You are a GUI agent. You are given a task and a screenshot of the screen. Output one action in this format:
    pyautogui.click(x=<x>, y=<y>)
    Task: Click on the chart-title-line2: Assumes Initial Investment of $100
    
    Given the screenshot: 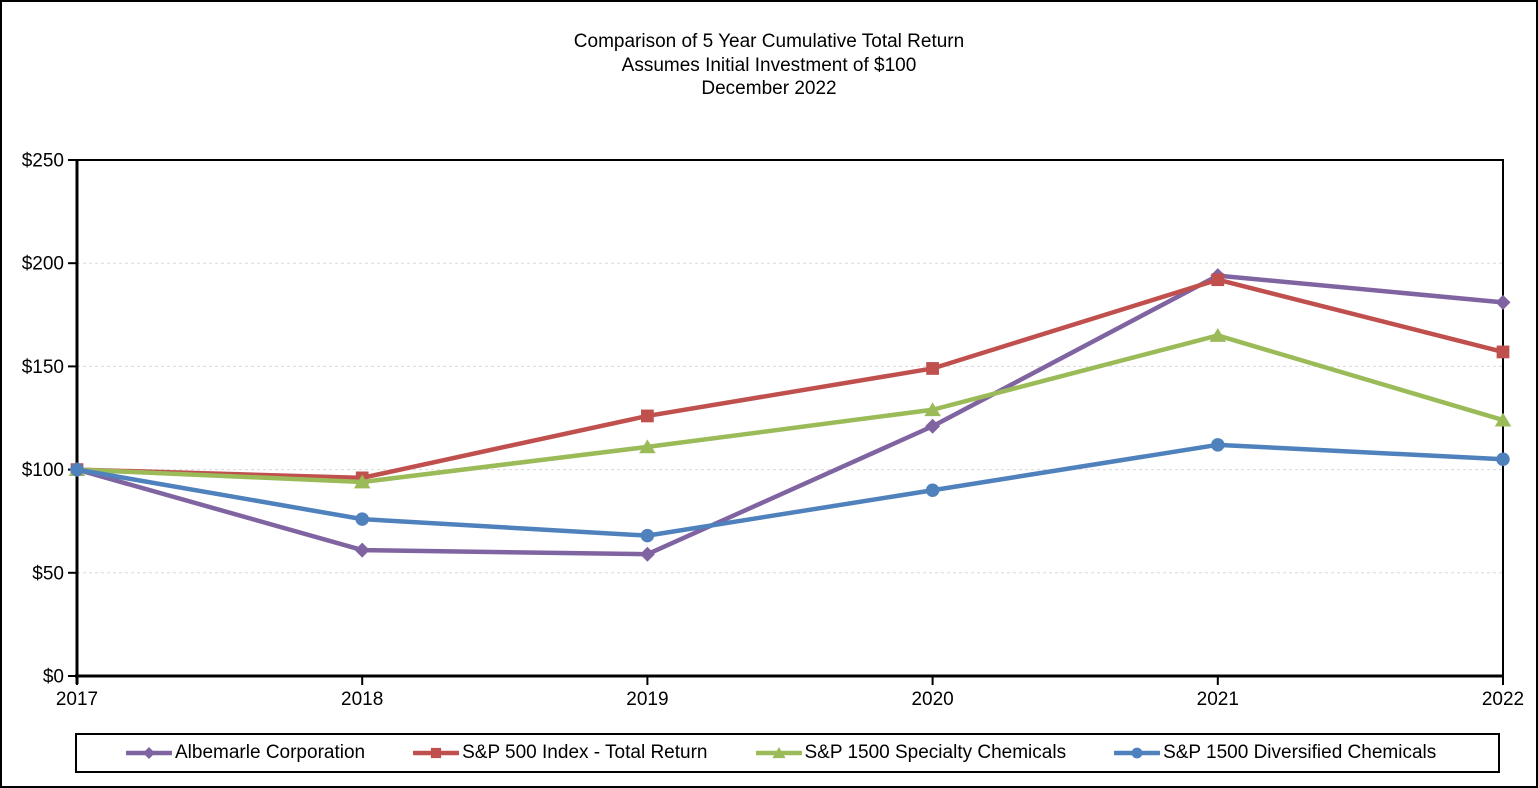 What is the action you would take?
    pyautogui.click(x=769, y=65)
    